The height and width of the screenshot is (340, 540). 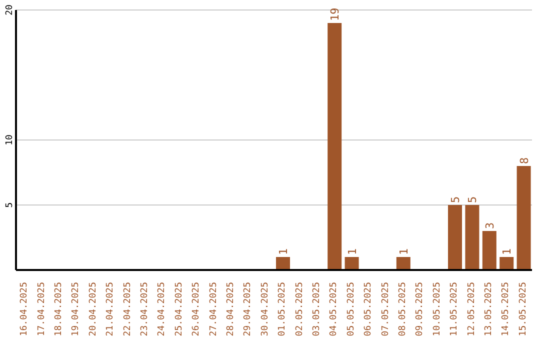 I want to click on data-label: 19, so click(x=335, y=14).